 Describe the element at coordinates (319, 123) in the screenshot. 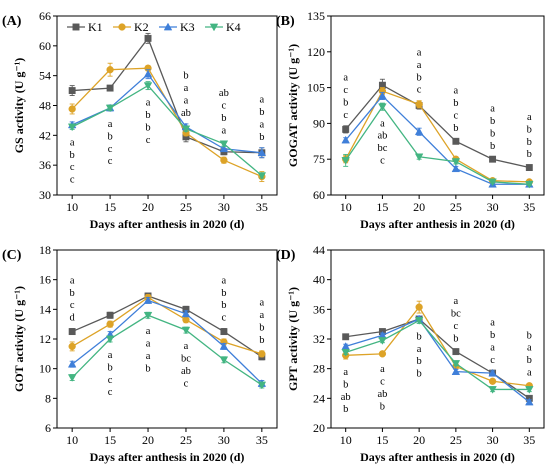

I see `y-tick-label: 90` at that location.